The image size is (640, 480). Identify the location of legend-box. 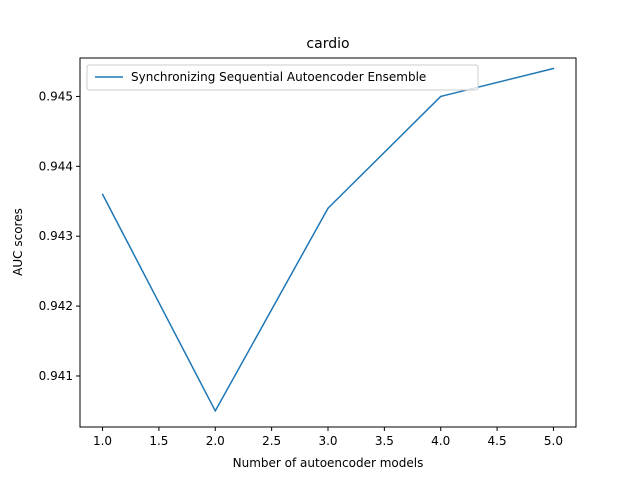
(282, 77).